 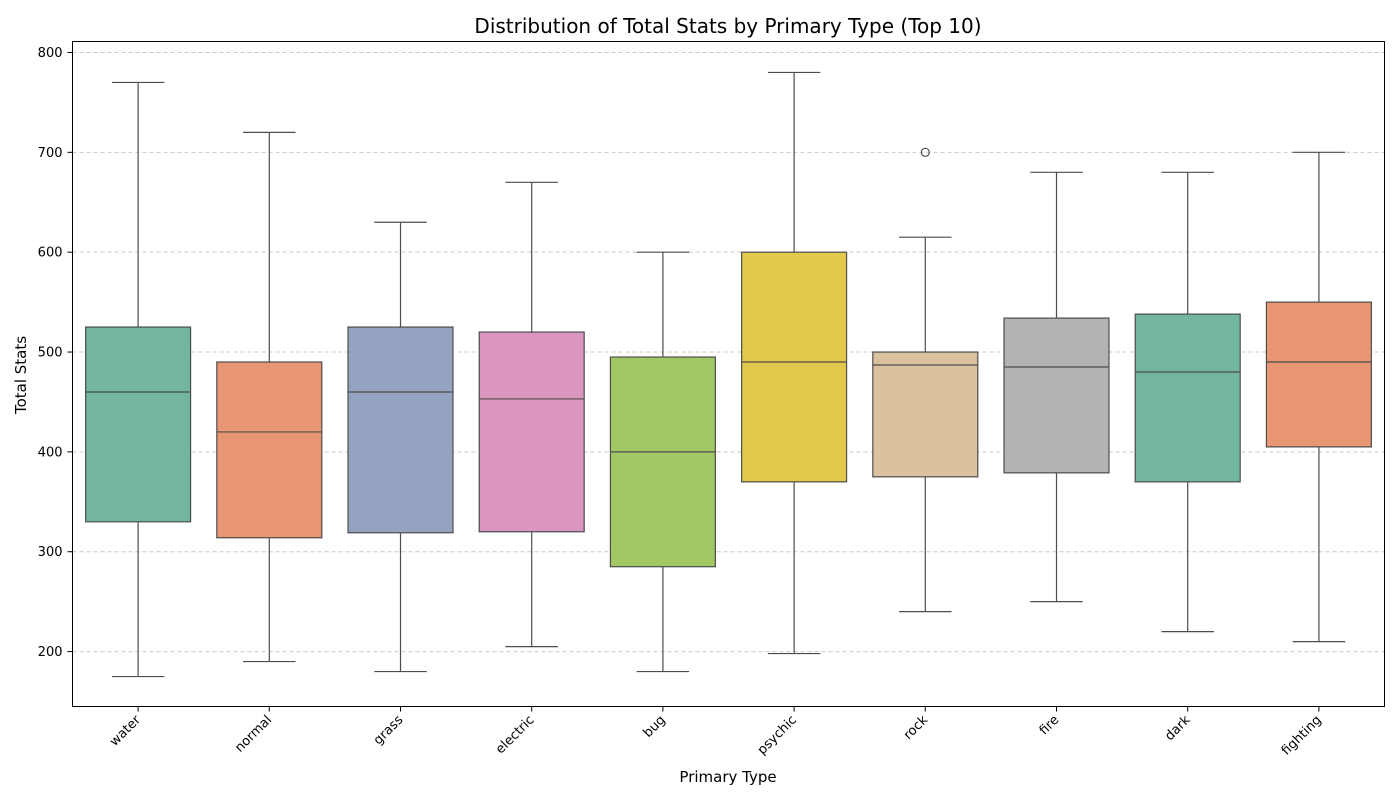 I want to click on iqr-box-psychic, so click(x=794, y=367).